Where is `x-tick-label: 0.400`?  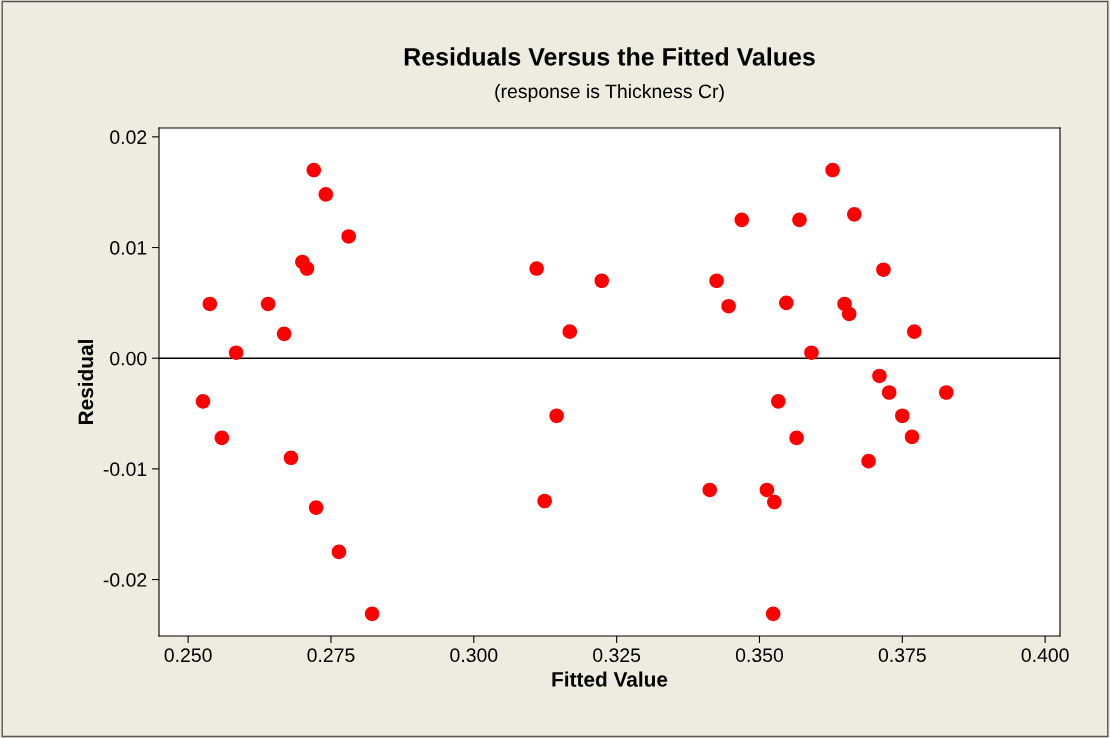
x-tick-label: 0.400 is located at coordinates (1045, 655).